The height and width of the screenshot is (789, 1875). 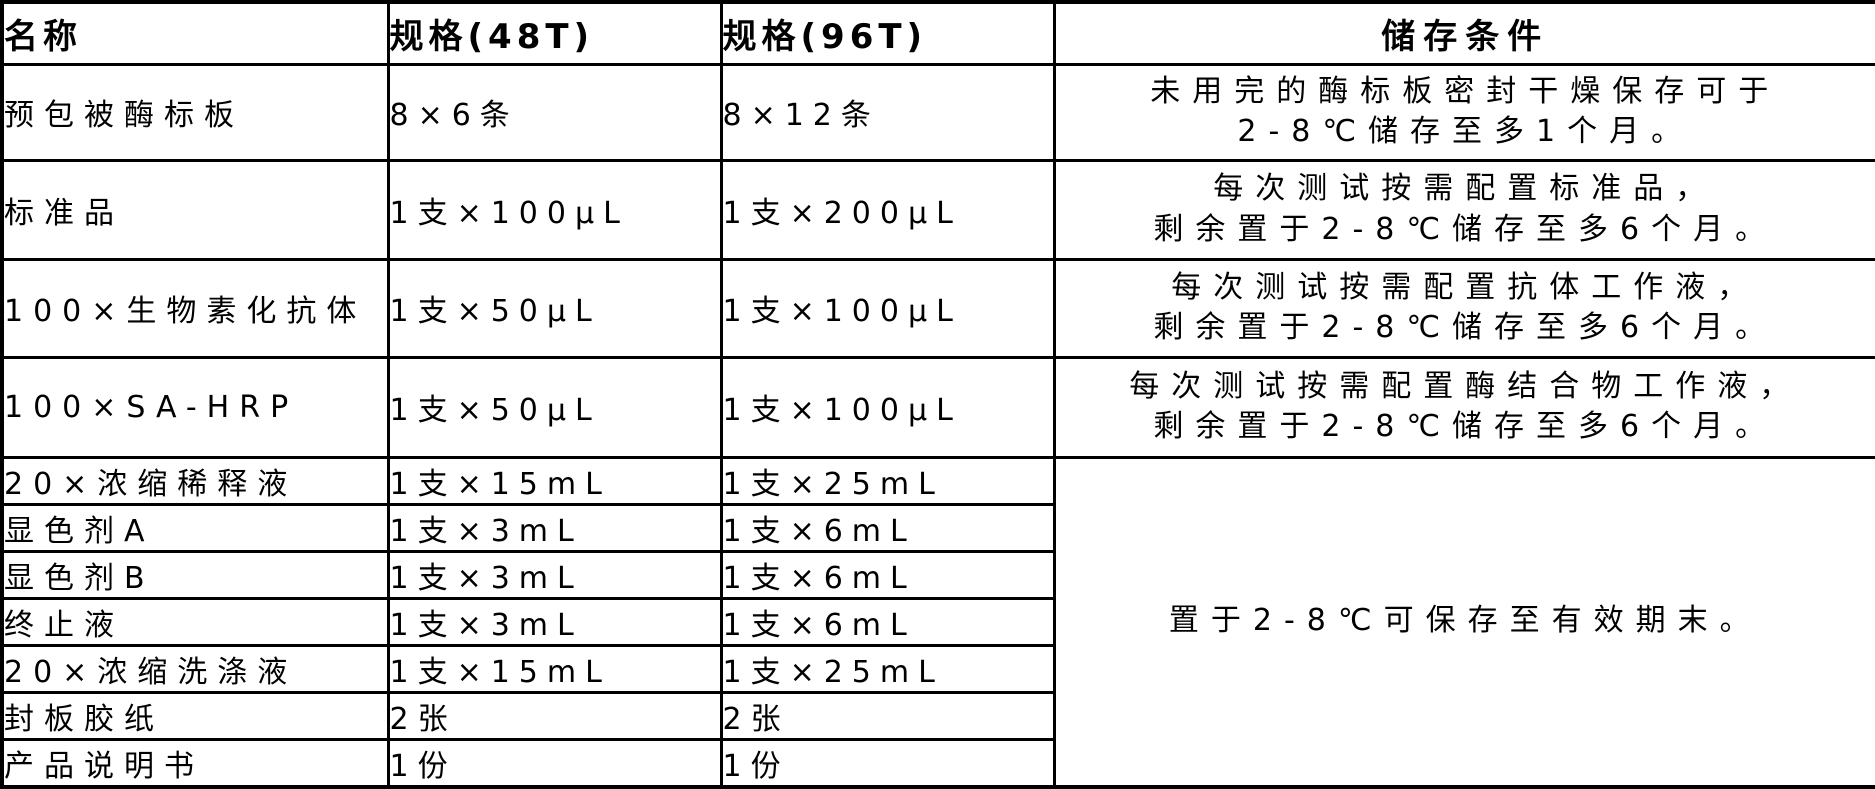 What do you see at coordinates (195, 574) in the screenshot?
I see `component-name: 显色剂B` at bounding box center [195, 574].